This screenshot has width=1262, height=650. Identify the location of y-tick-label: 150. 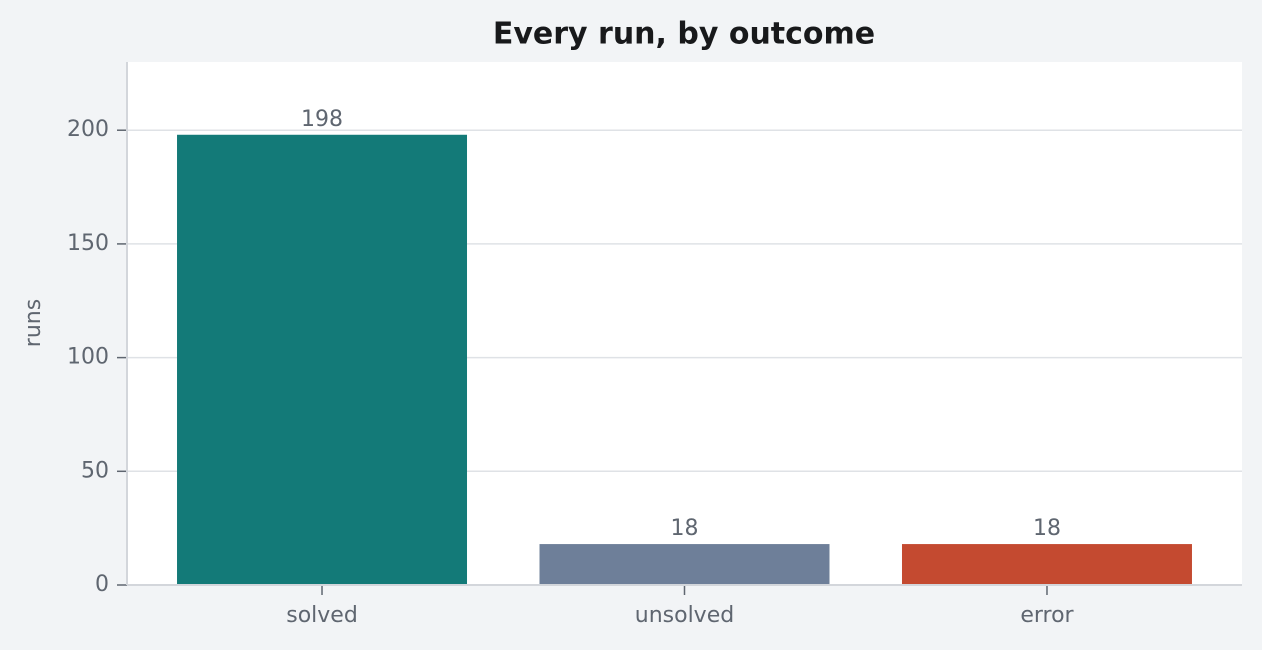
(88, 243).